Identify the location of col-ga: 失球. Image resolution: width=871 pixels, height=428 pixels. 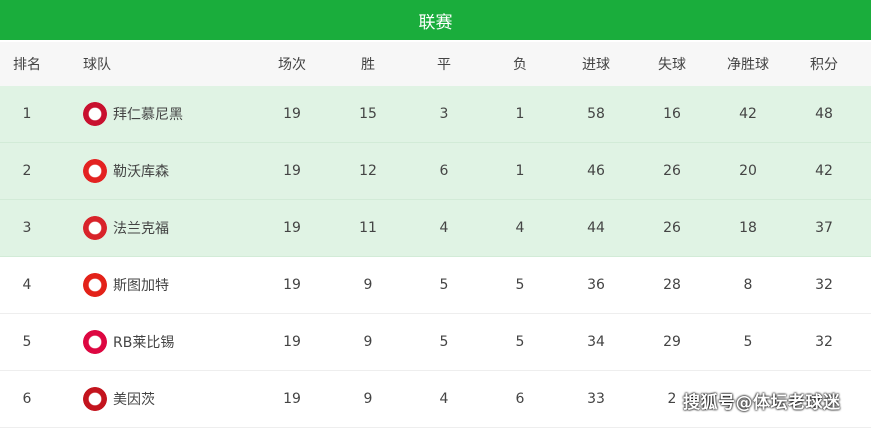
(672, 65).